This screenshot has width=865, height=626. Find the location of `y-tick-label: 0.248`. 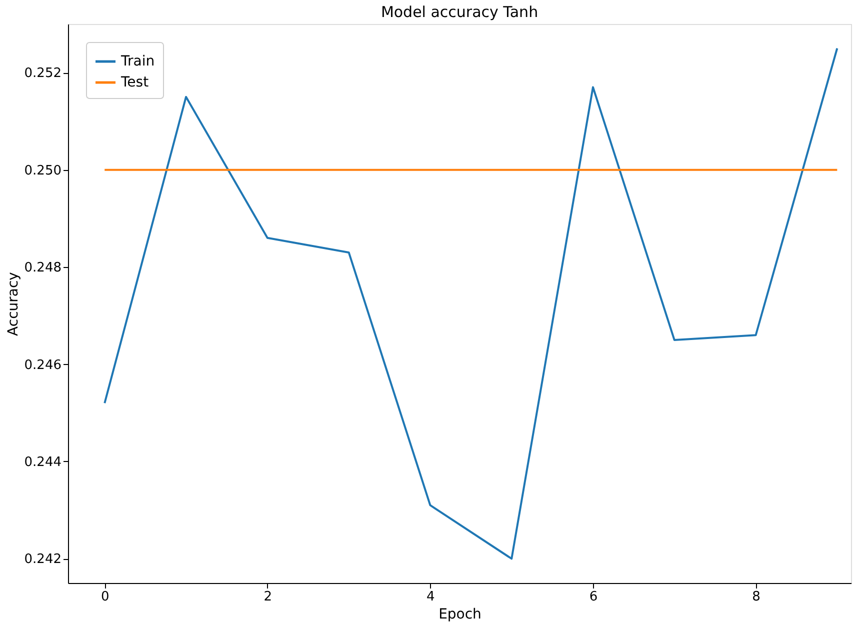

y-tick-label: 0.248 is located at coordinates (43, 268).